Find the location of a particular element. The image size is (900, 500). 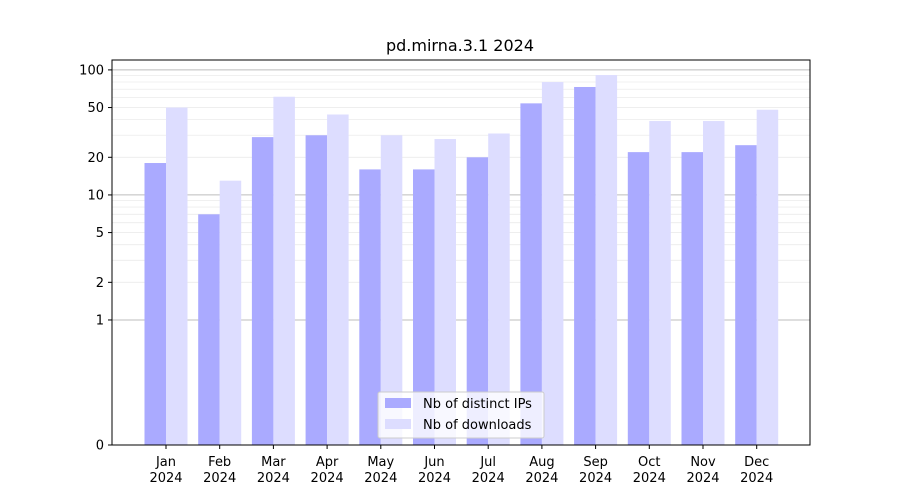

legend-label-ips: Nb of distinct IPs is located at coordinates (477, 404).